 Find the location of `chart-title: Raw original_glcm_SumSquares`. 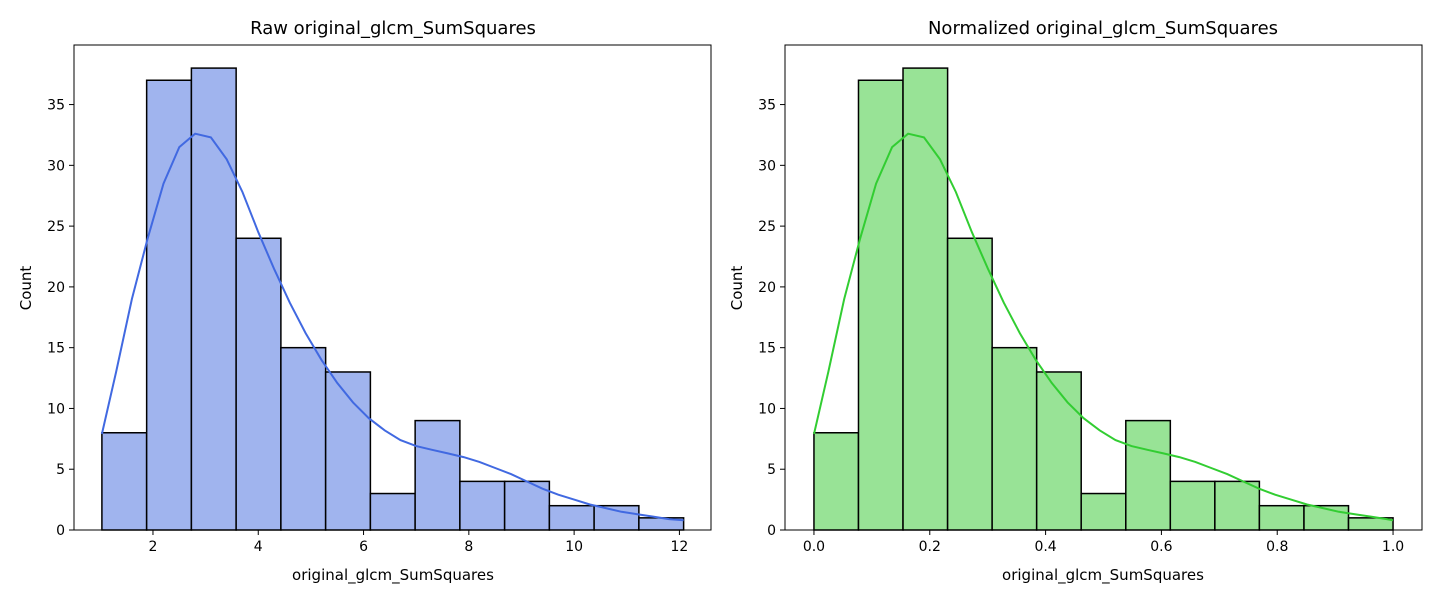

chart-title: Raw original_glcm_SumSquares is located at coordinates (393, 28).